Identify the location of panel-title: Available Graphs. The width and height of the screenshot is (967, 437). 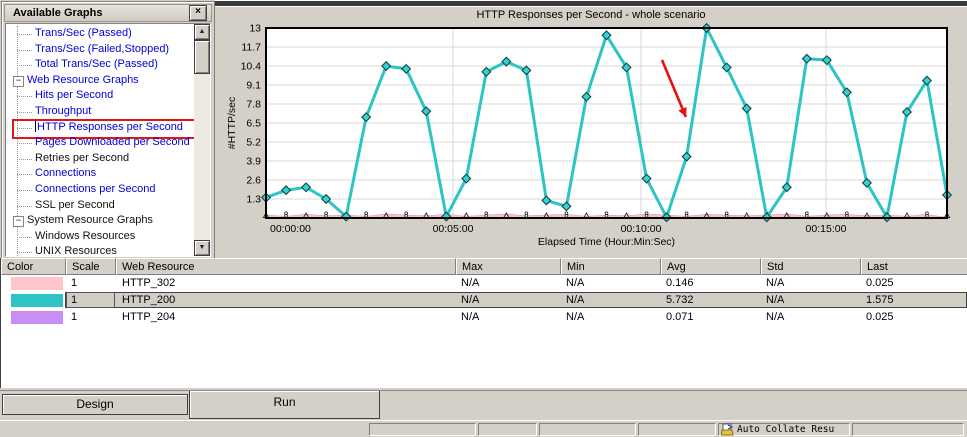
(58, 13).